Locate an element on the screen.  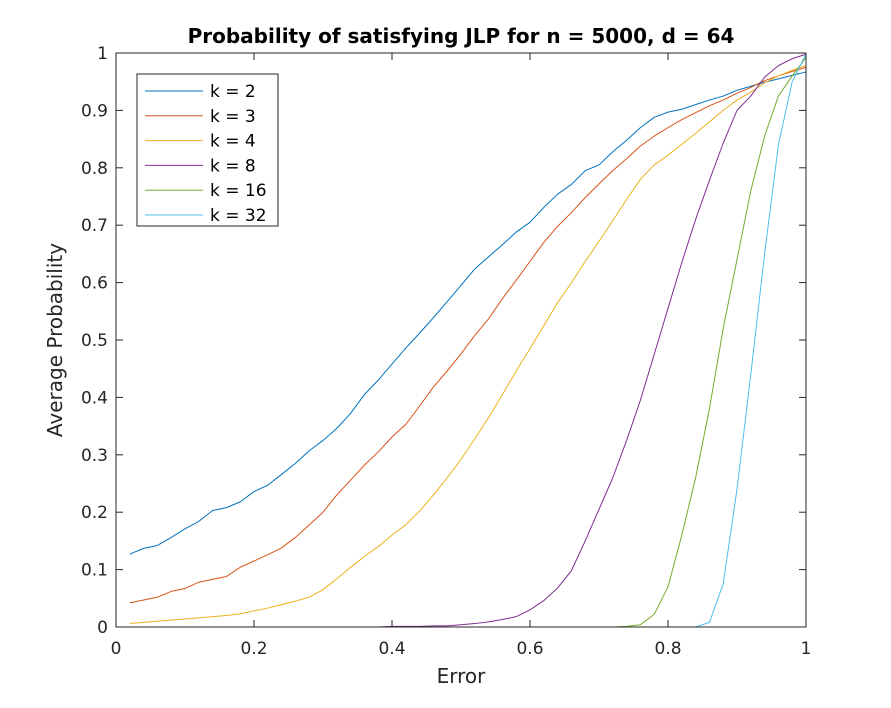
y-tick-label: 0.1 is located at coordinates (94, 571).